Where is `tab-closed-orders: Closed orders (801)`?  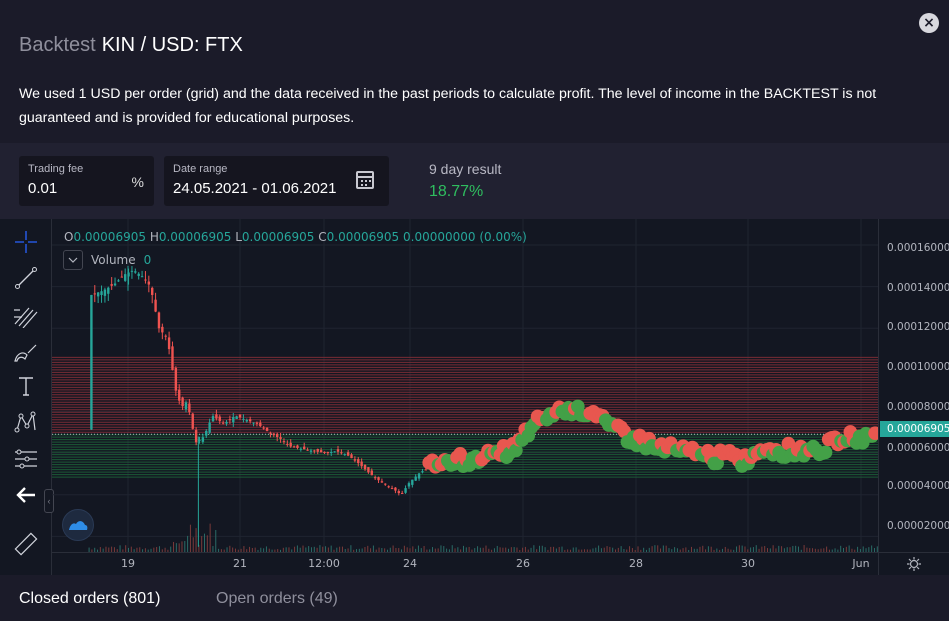 tab-closed-orders: Closed orders (801) is located at coordinates (90, 598).